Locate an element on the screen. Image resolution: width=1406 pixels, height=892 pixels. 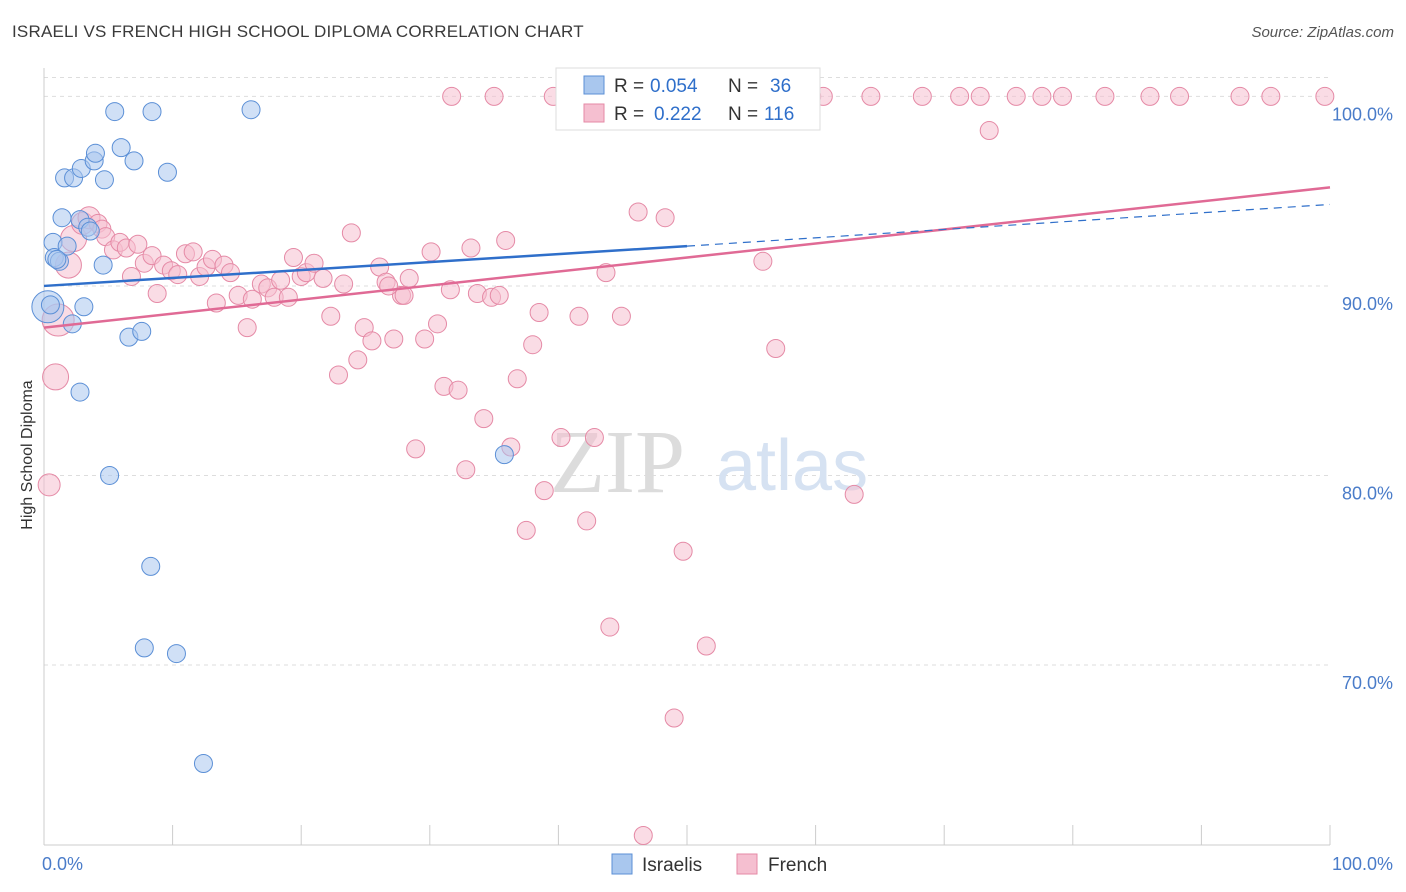
y-tick-label: 70.0% is located at coordinates (1367, 683).